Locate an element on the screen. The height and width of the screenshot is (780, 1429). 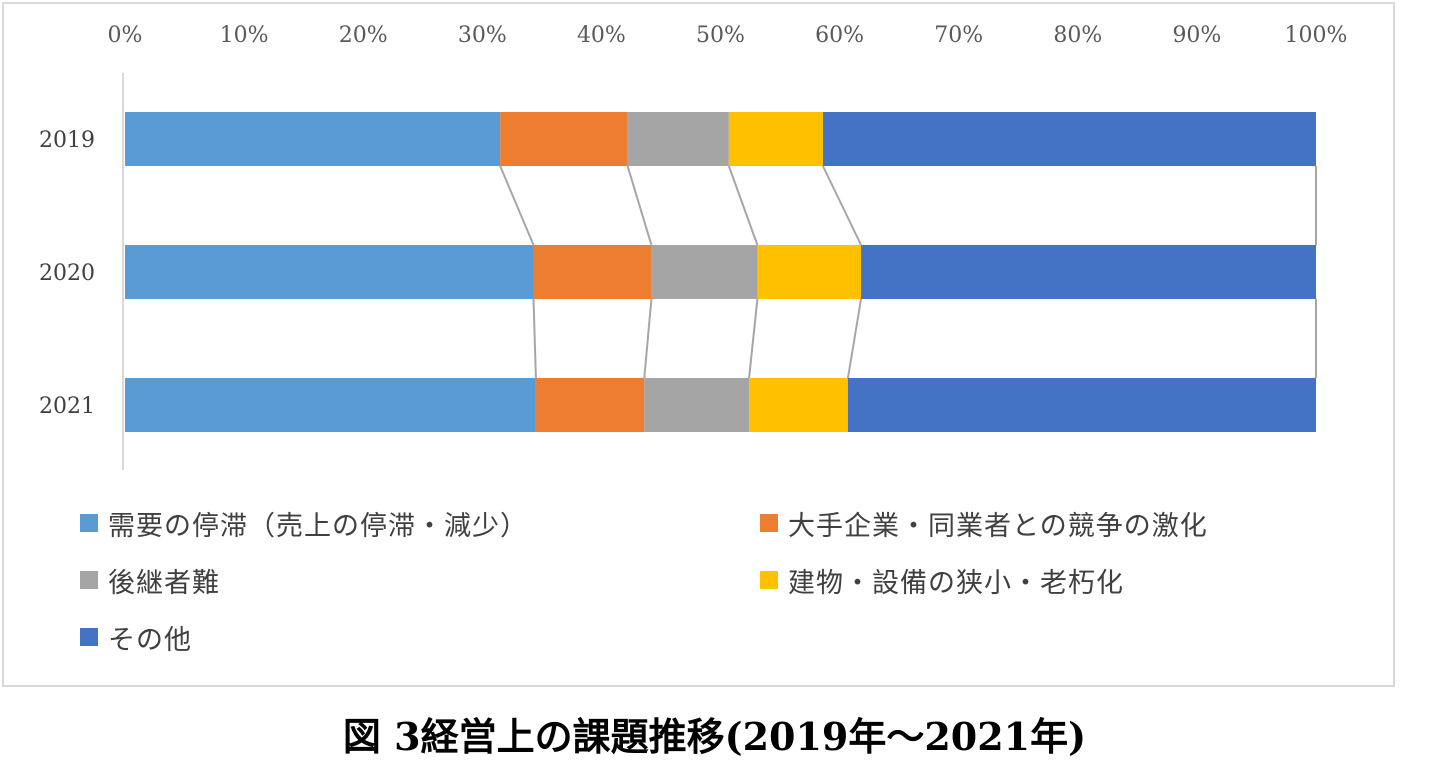
figure-caption: 図 3経営上の課題推移(2019年～2021年) is located at coordinates (714, 736).